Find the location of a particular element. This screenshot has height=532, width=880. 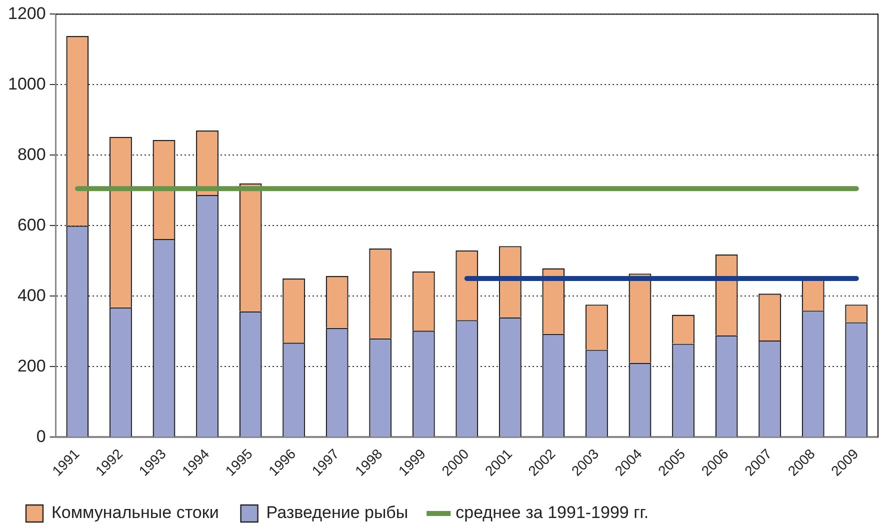

y-tick-label: 400 is located at coordinates (31, 295).